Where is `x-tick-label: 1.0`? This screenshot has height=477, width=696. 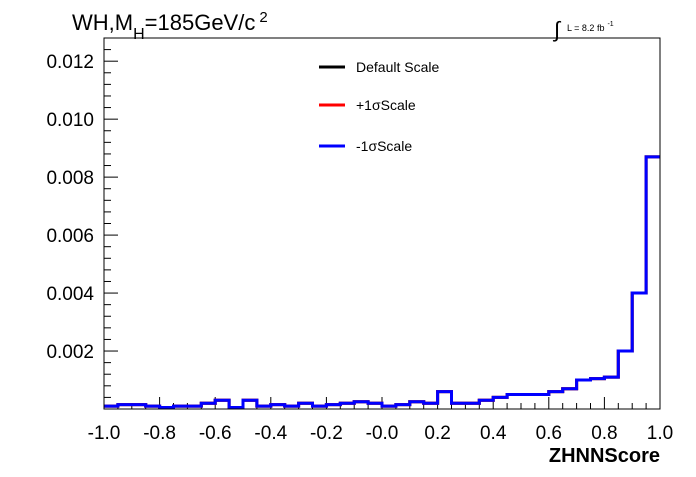
x-tick-label: 1.0 is located at coordinates (660, 433).